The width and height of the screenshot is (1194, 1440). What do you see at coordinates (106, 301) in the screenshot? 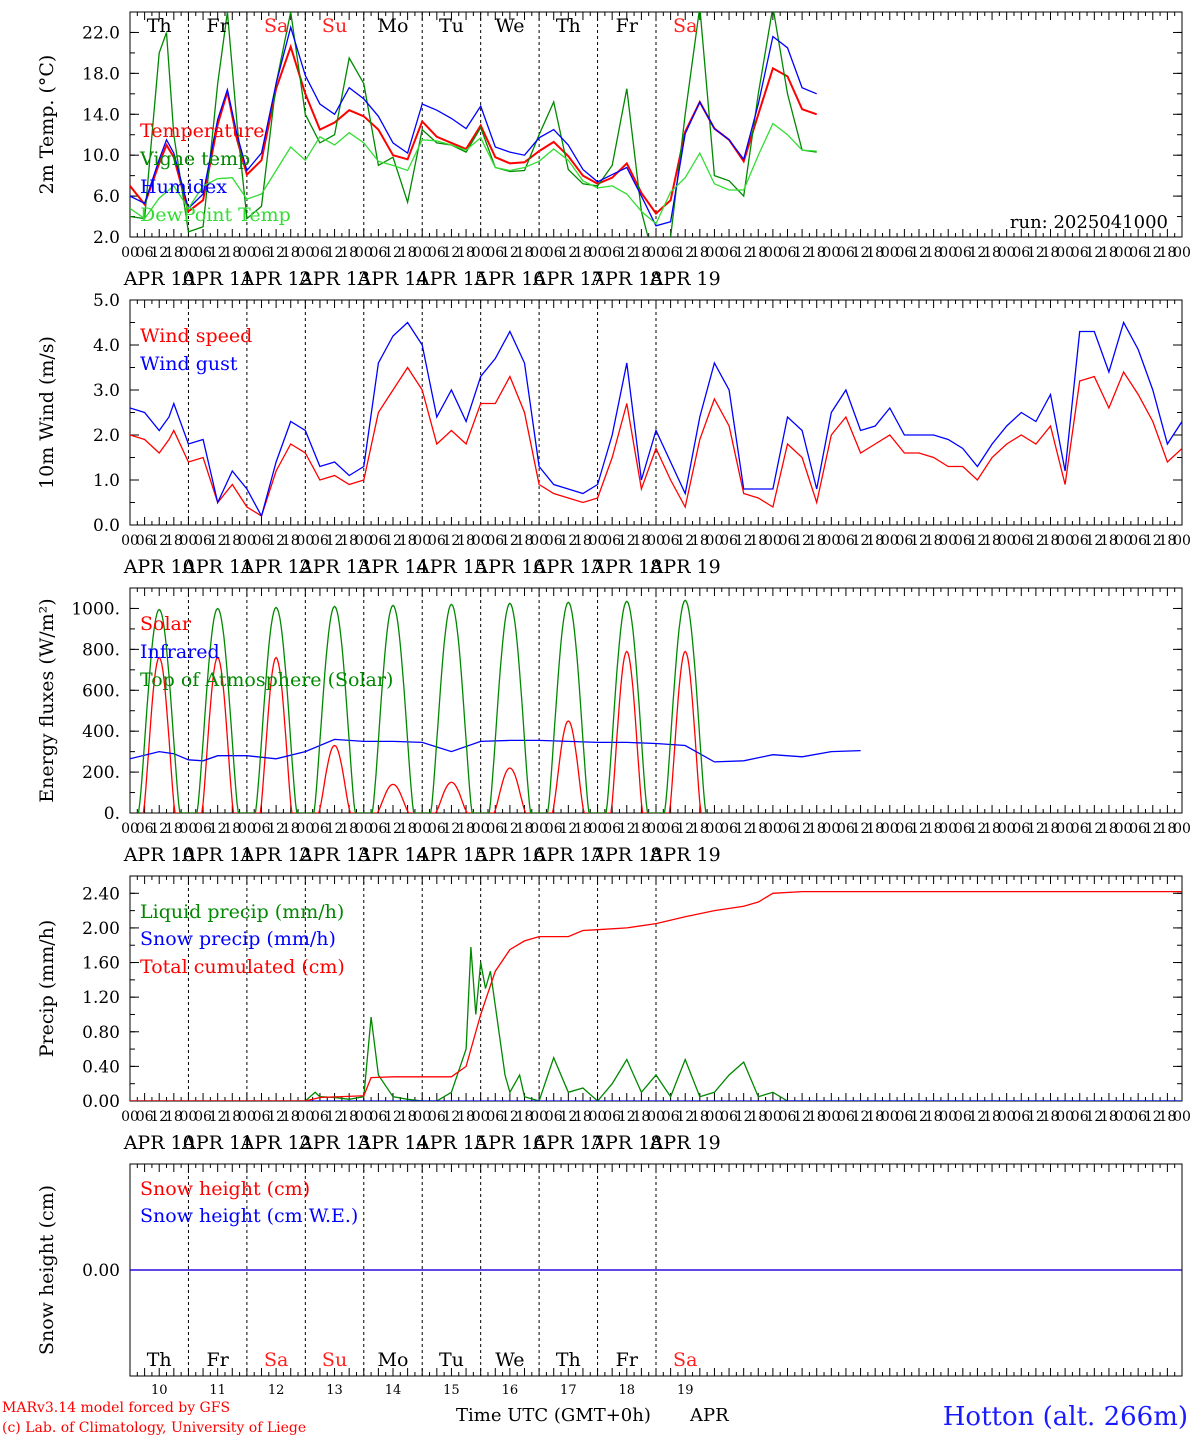
I see `y-tick-label: 5.0` at bounding box center [106, 301].